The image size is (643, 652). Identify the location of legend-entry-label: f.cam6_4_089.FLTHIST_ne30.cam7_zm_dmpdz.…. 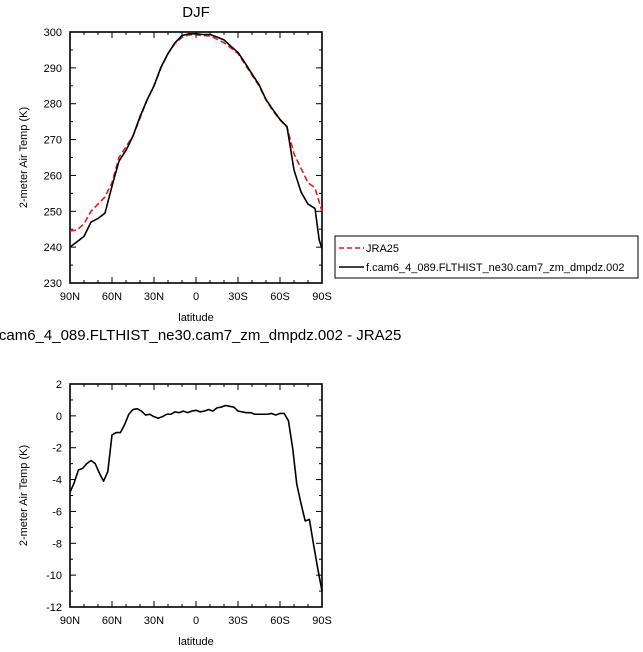
(495, 268).